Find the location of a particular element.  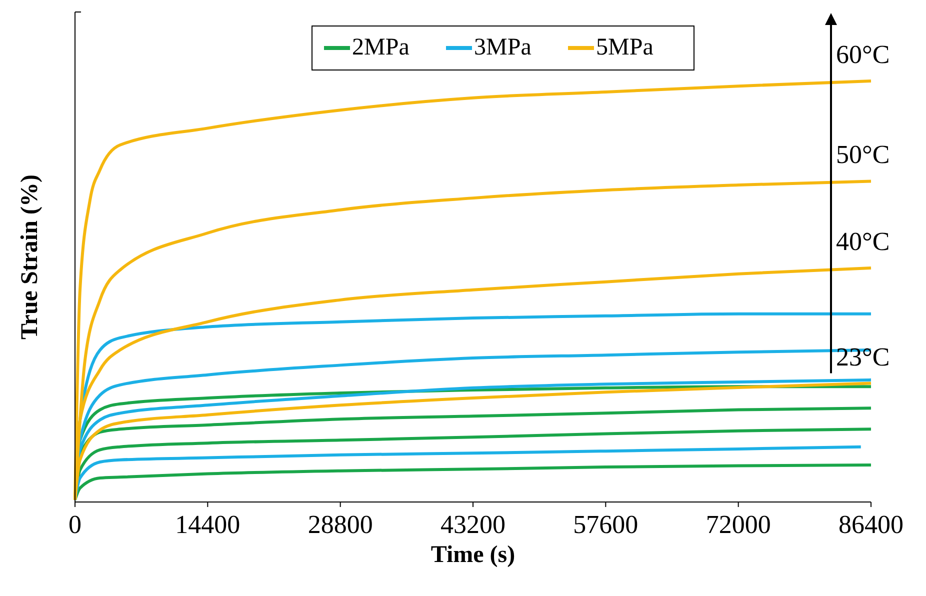

legend-label: 5MPa is located at coordinates (625, 47).